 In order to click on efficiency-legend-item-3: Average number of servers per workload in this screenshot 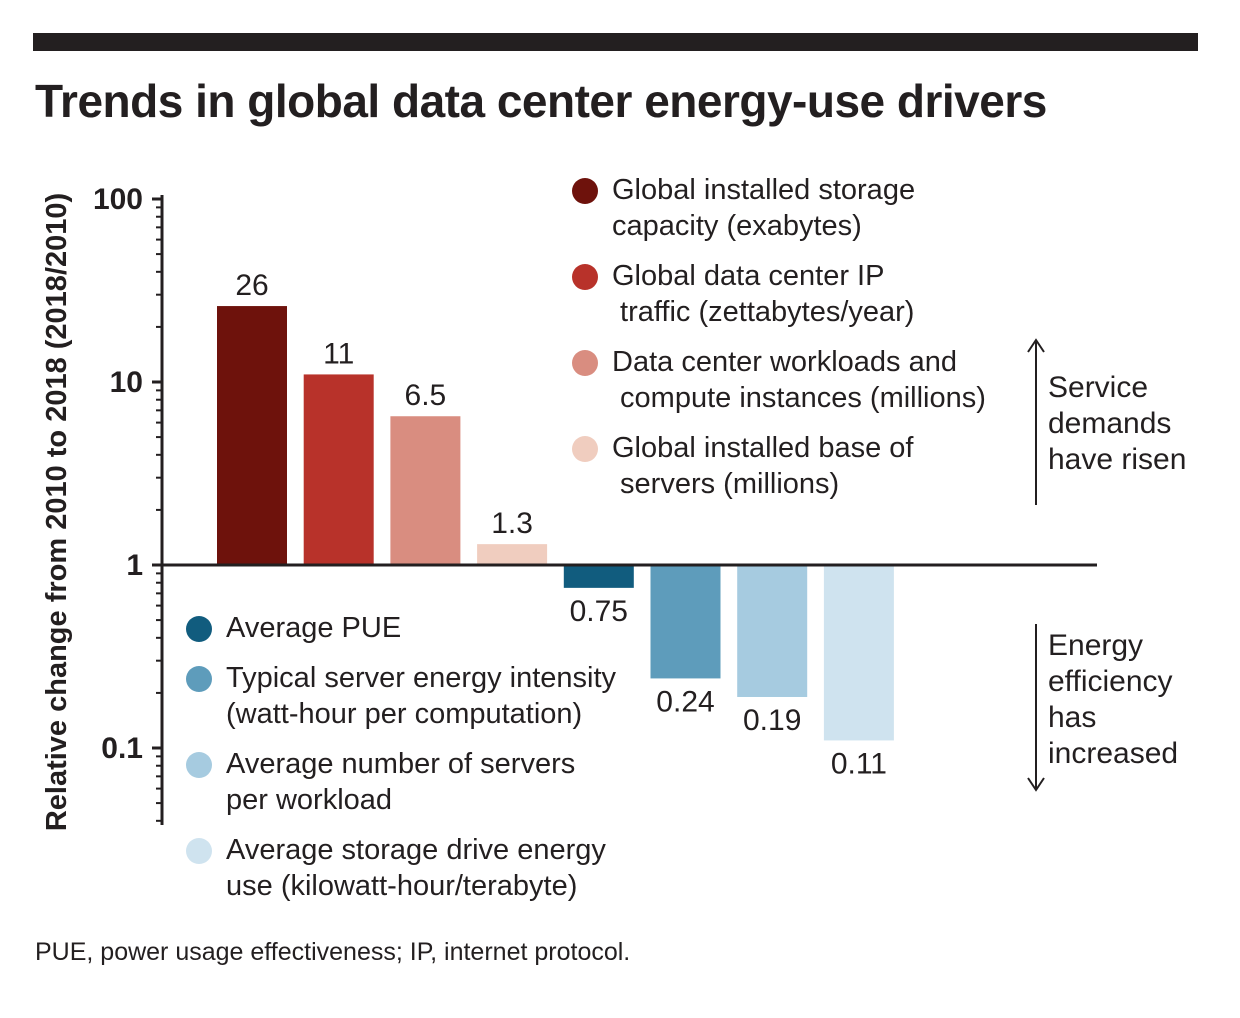, I will do `click(401, 782)`.